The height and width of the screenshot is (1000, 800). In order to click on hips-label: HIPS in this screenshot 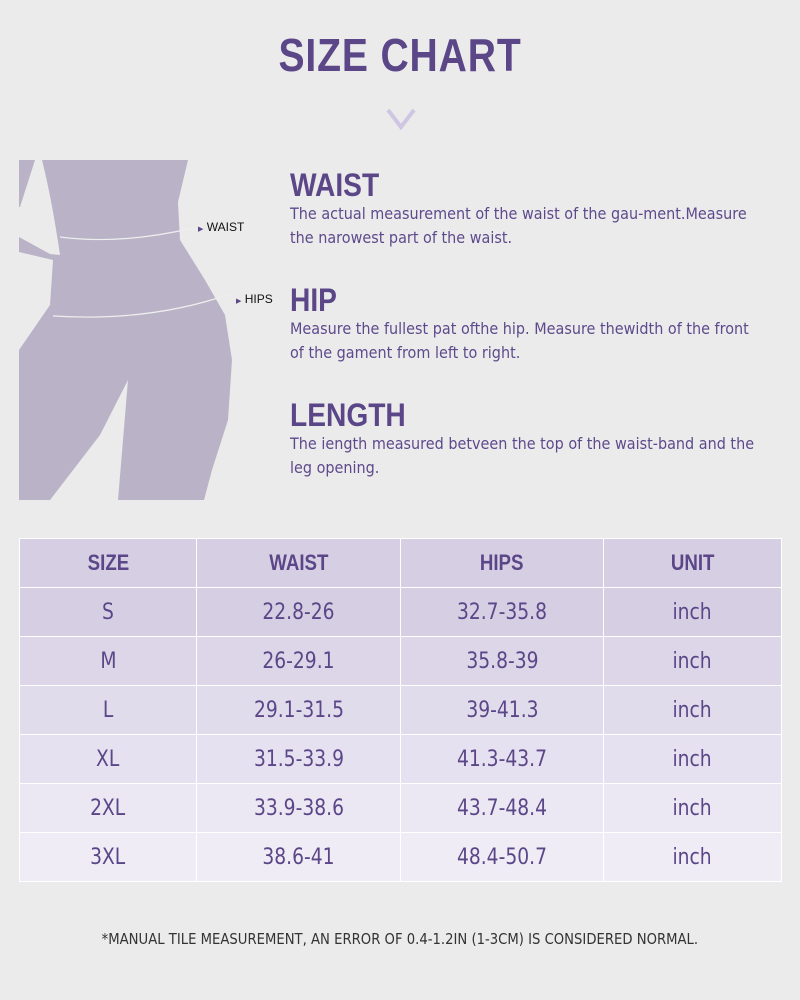, I will do `click(258, 299)`.